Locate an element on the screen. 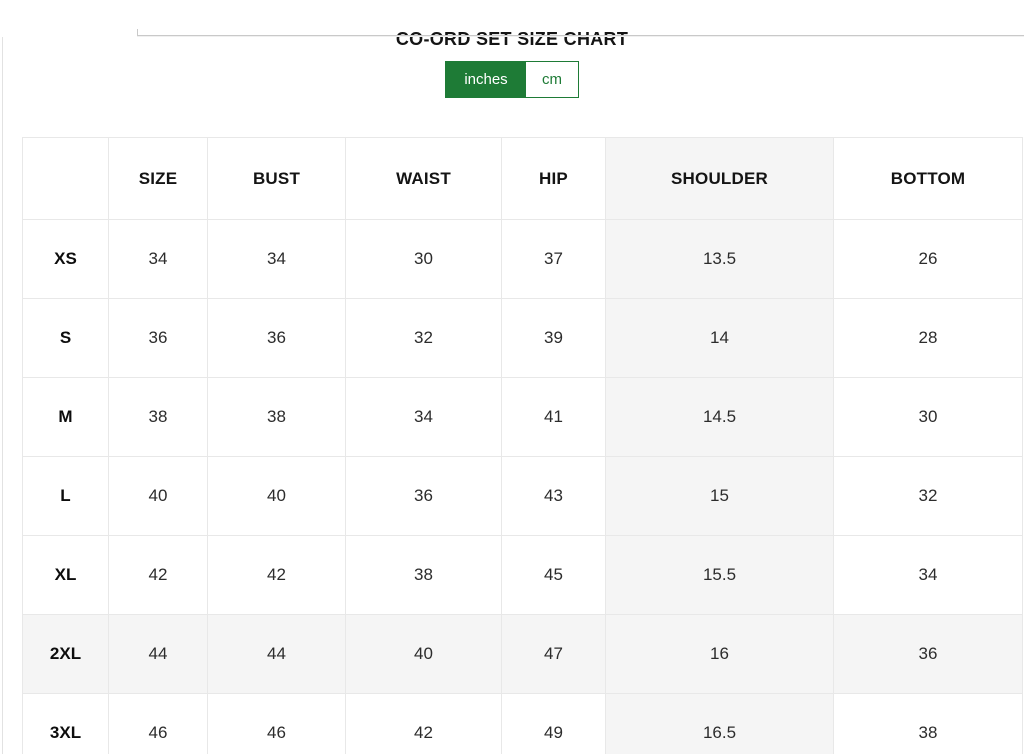 Image resolution: width=1024 pixels, height=754 pixels. frame-left-border is located at coordinates (2, 395).